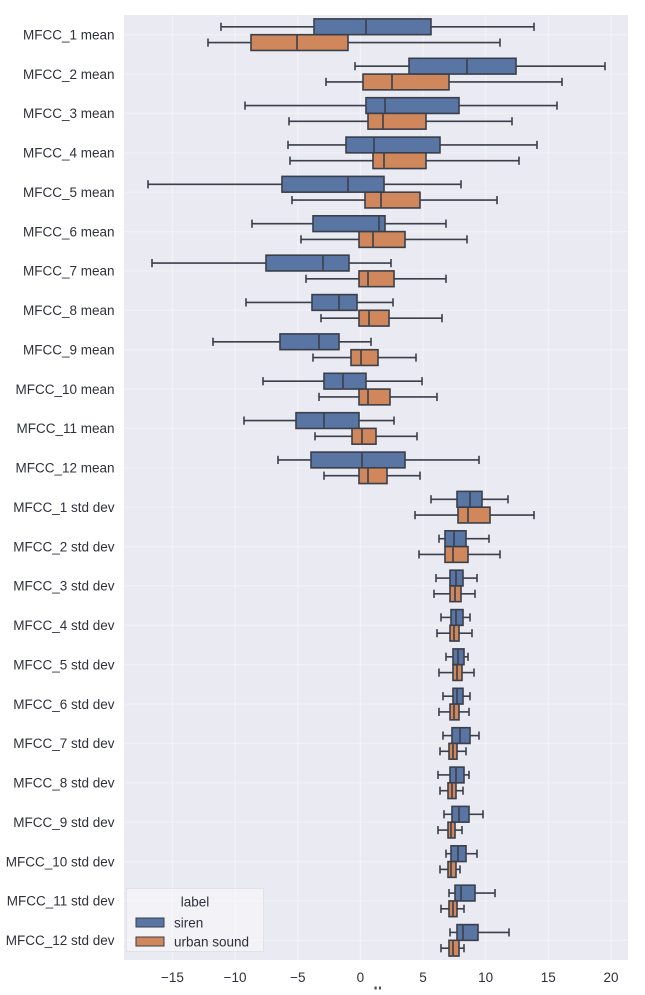 This screenshot has width=645, height=995. What do you see at coordinates (235, 977) in the screenshot?
I see `svg-text: −10` at bounding box center [235, 977].